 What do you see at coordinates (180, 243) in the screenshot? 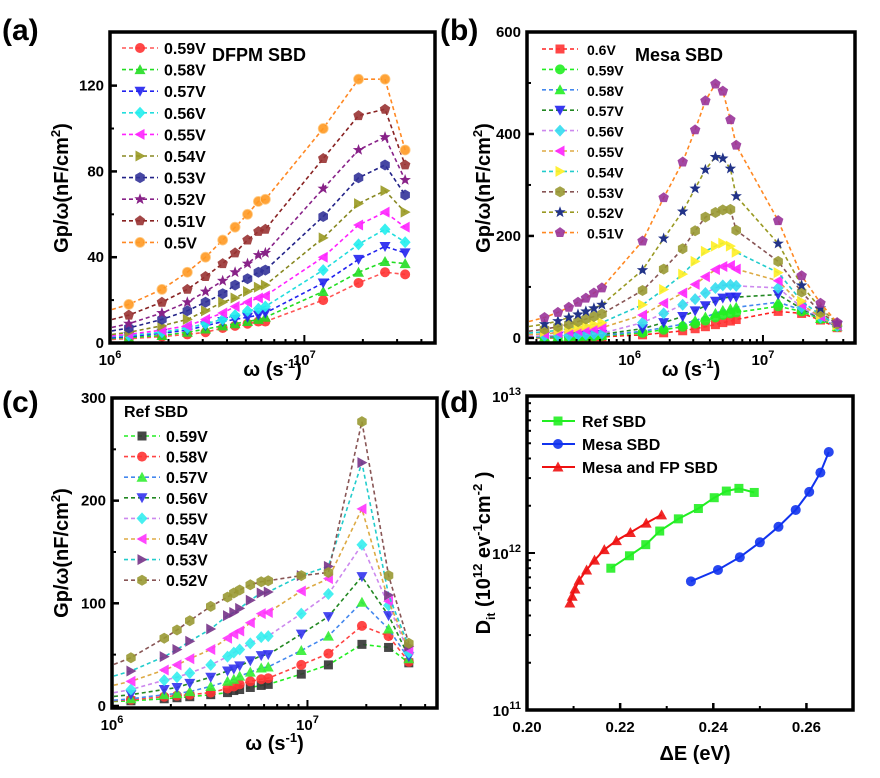
I see `legend-label: 0.5V` at bounding box center [180, 243].